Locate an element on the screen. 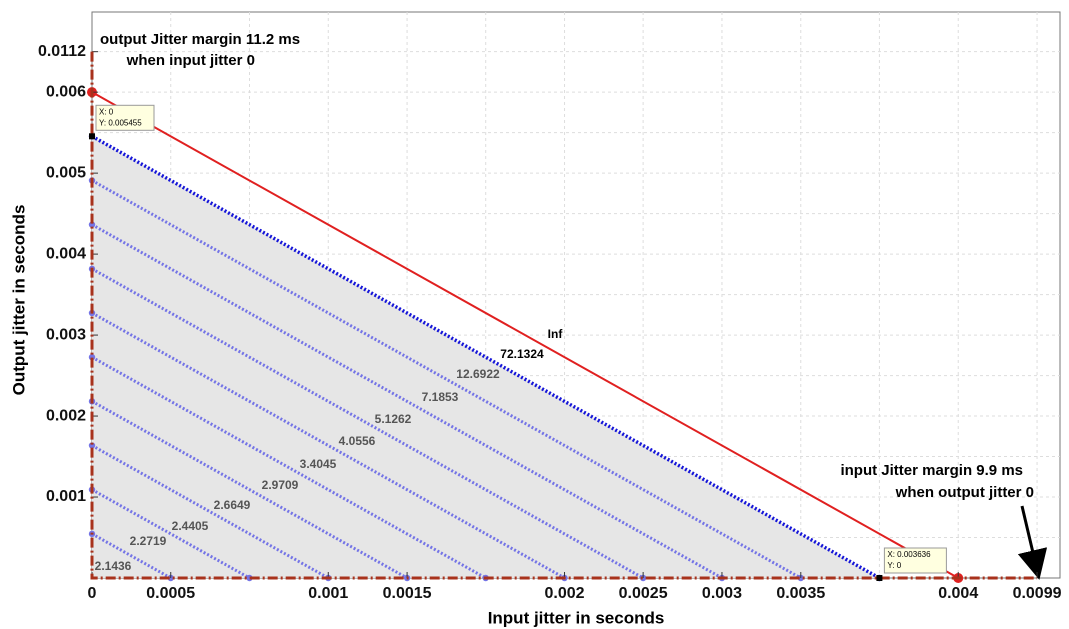 The image size is (1069, 629). datatip-text: Y: 0 is located at coordinates (894, 565).